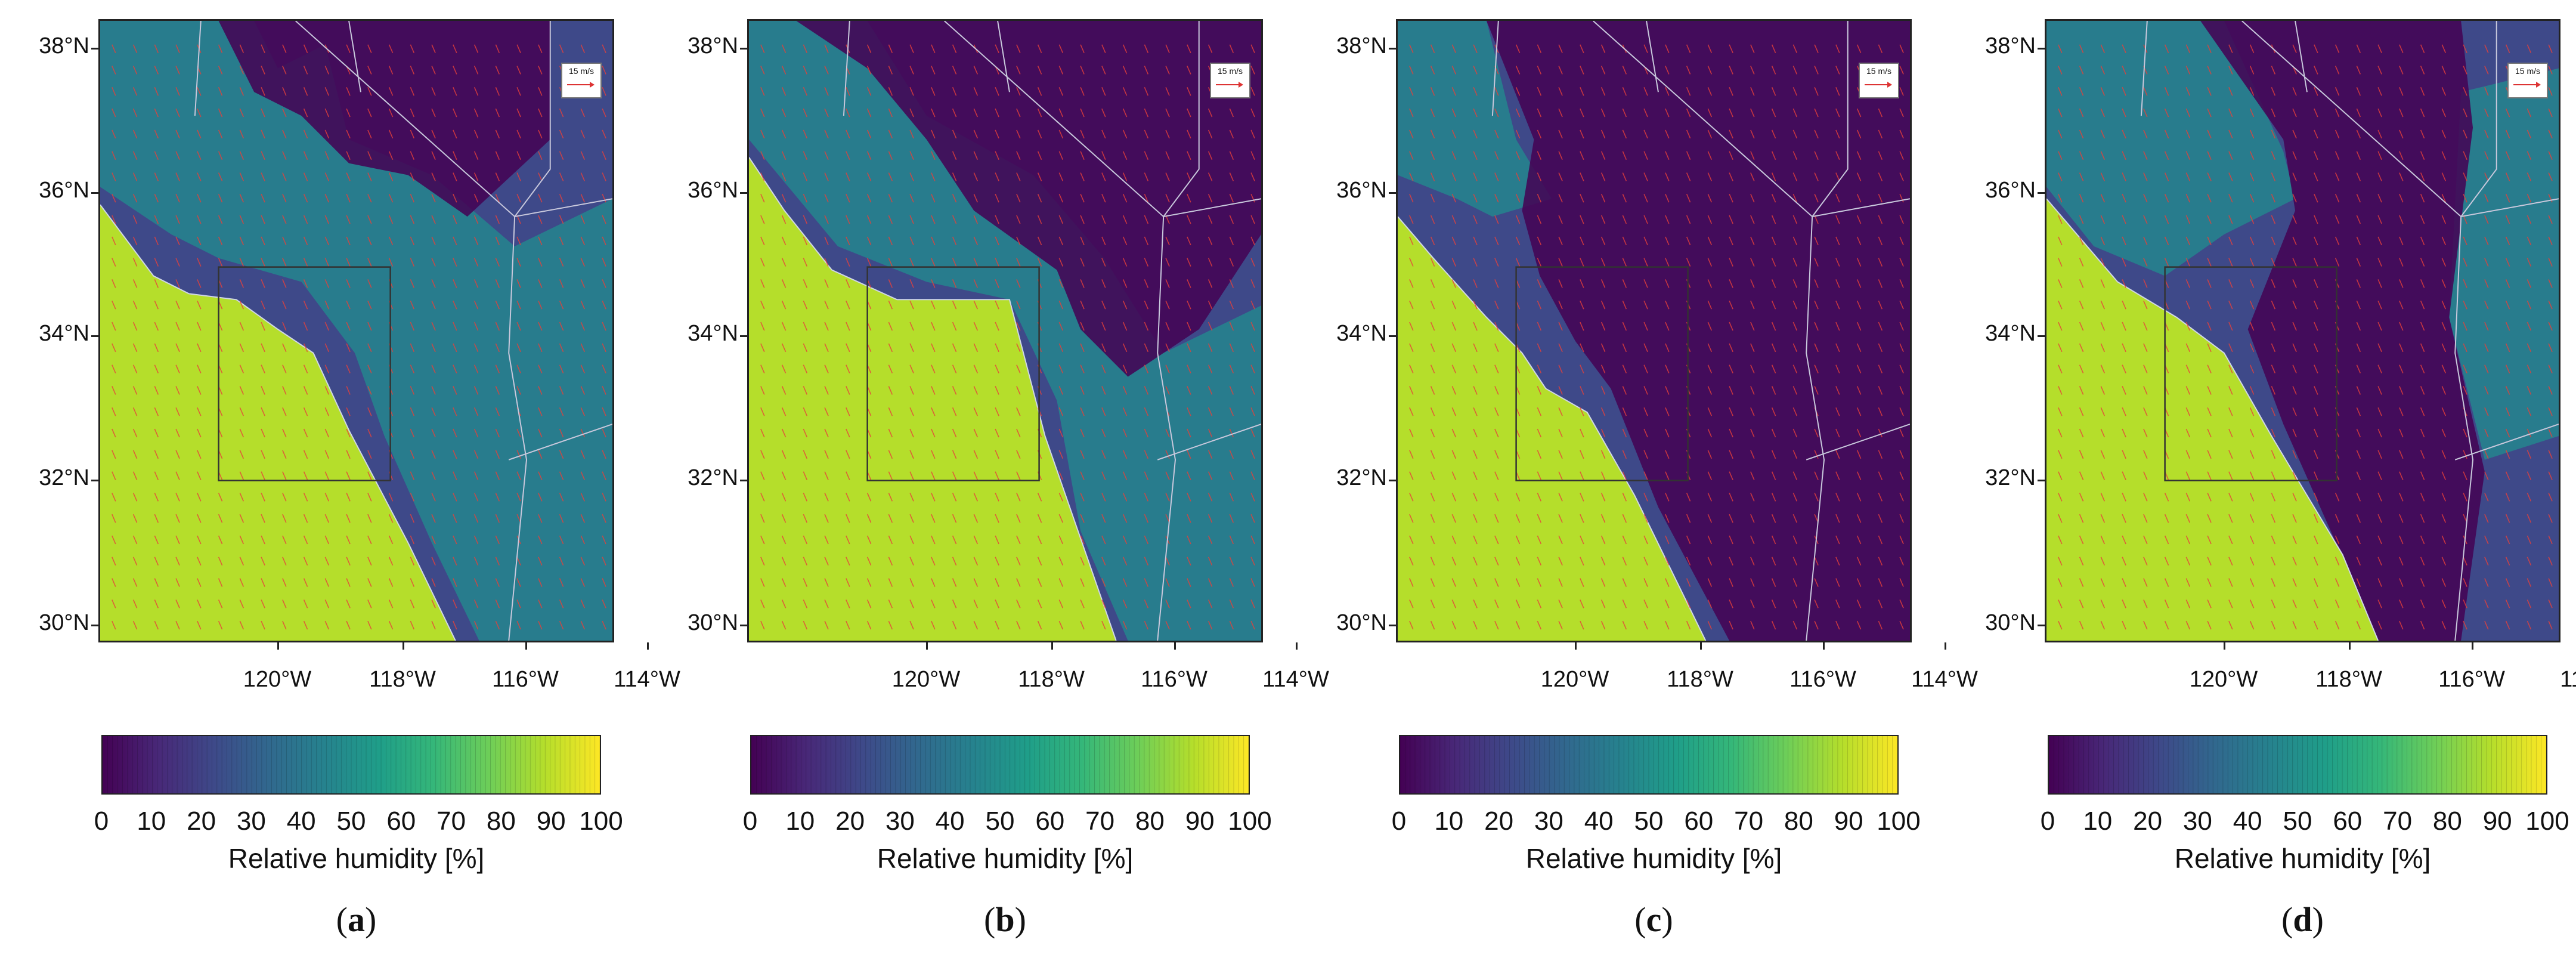  What do you see at coordinates (357, 919) in the screenshot?
I see `panel-label: (a)` at bounding box center [357, 919].